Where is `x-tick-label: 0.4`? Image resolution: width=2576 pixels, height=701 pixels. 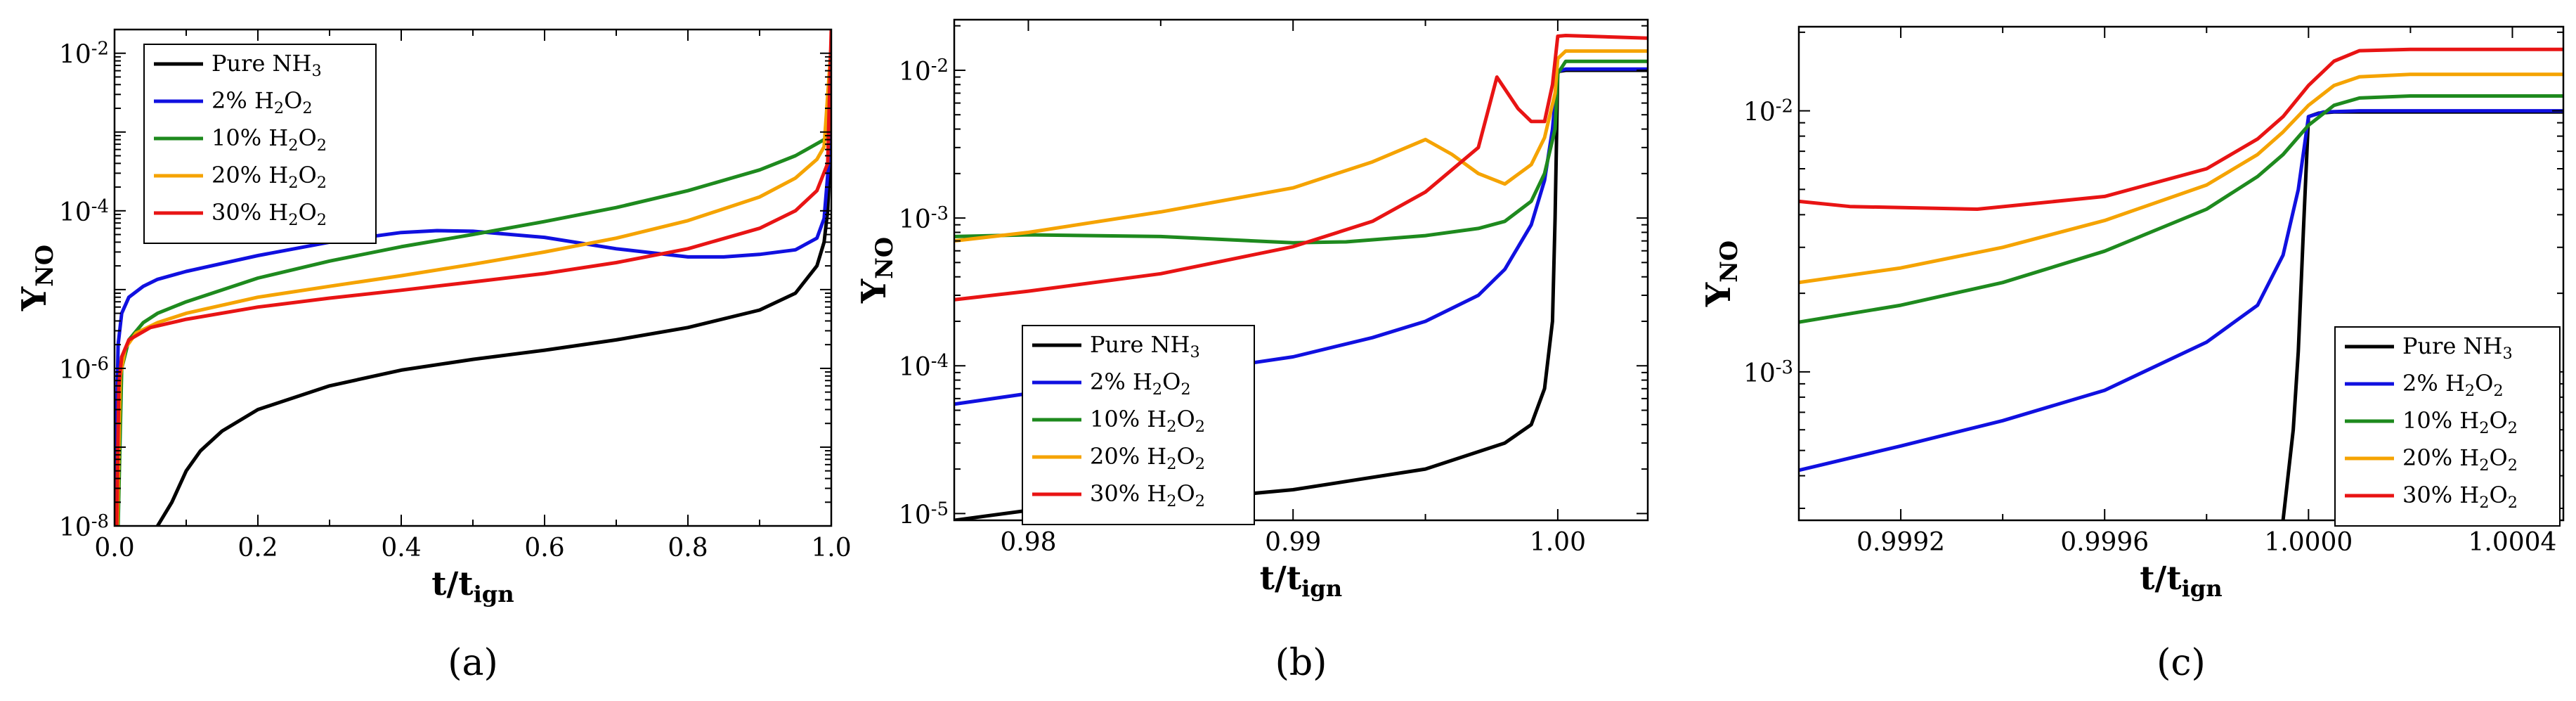 x-tick-label: 0.4 is located at coordinates (401, 548).